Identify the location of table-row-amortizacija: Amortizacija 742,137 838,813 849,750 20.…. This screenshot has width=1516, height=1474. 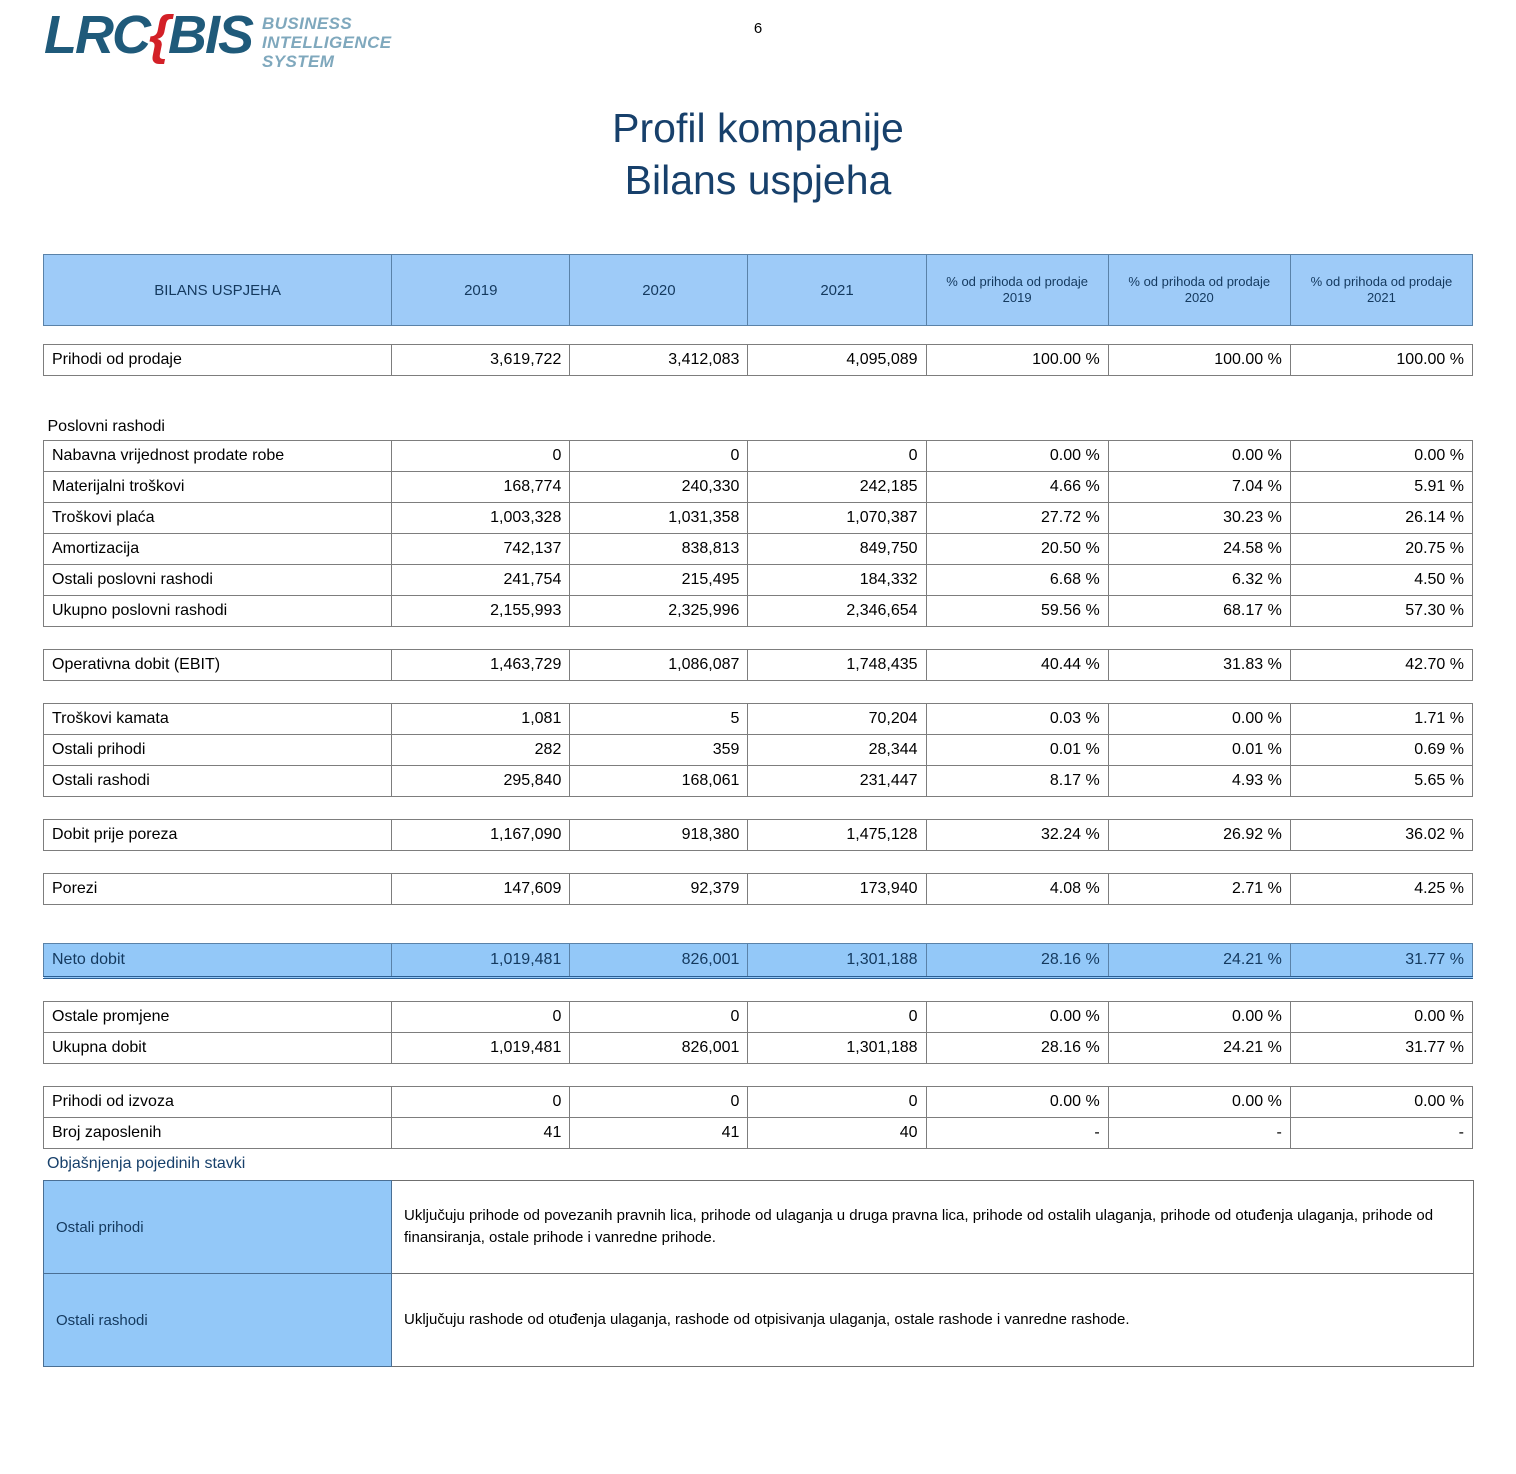
(758, 549).